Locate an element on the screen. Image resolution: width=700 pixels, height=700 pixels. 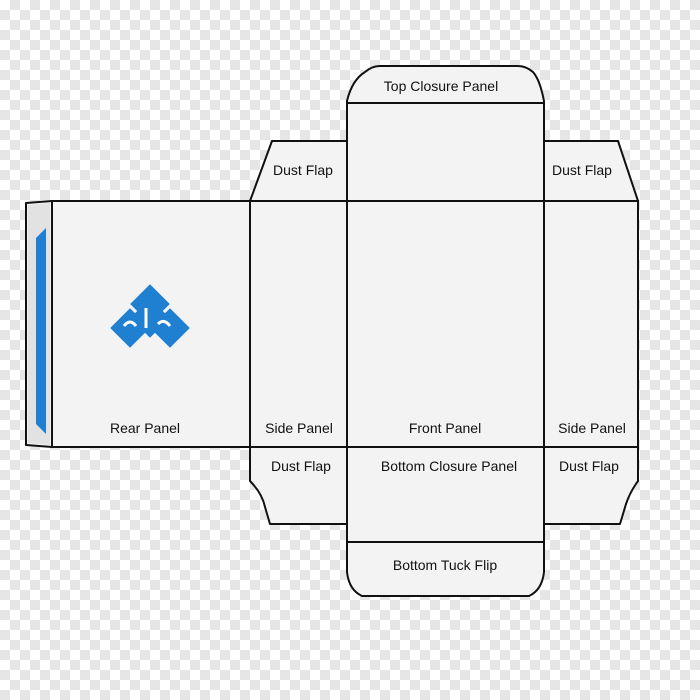
front-panel is located at coordinates (445, 324).